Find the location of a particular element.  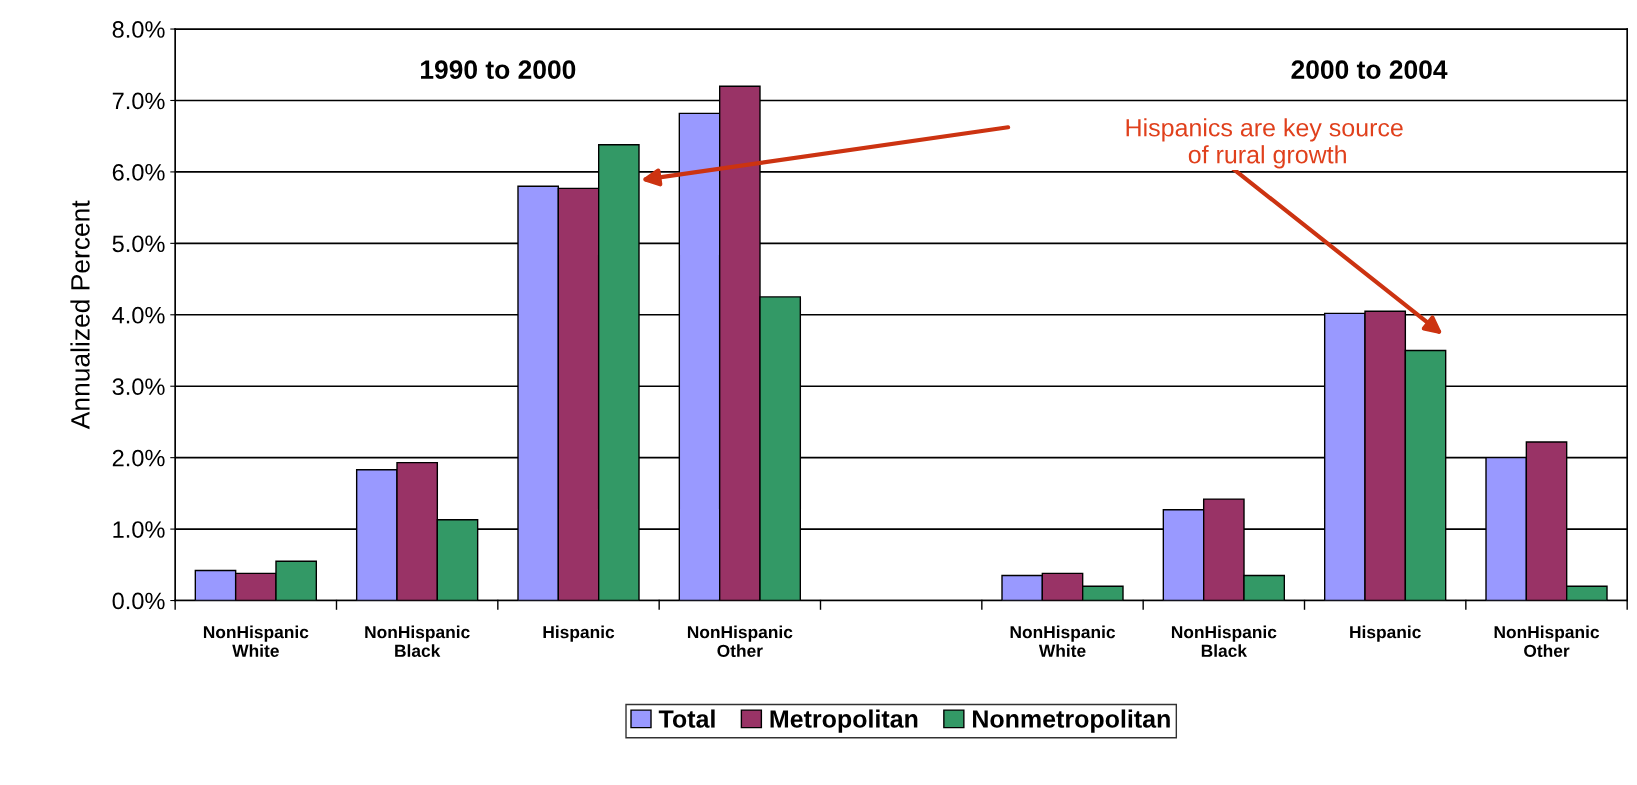

y-axis-title: Annualized Percent is located at coordinates (80, 315).